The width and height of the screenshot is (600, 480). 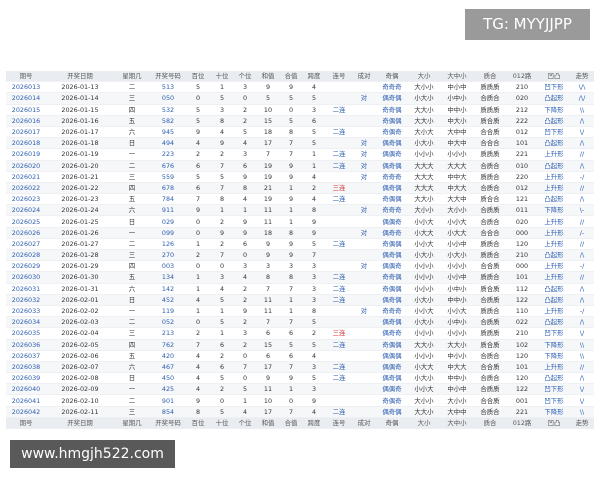 I want to click on table-cell: 762, so click(x=168, y=345).